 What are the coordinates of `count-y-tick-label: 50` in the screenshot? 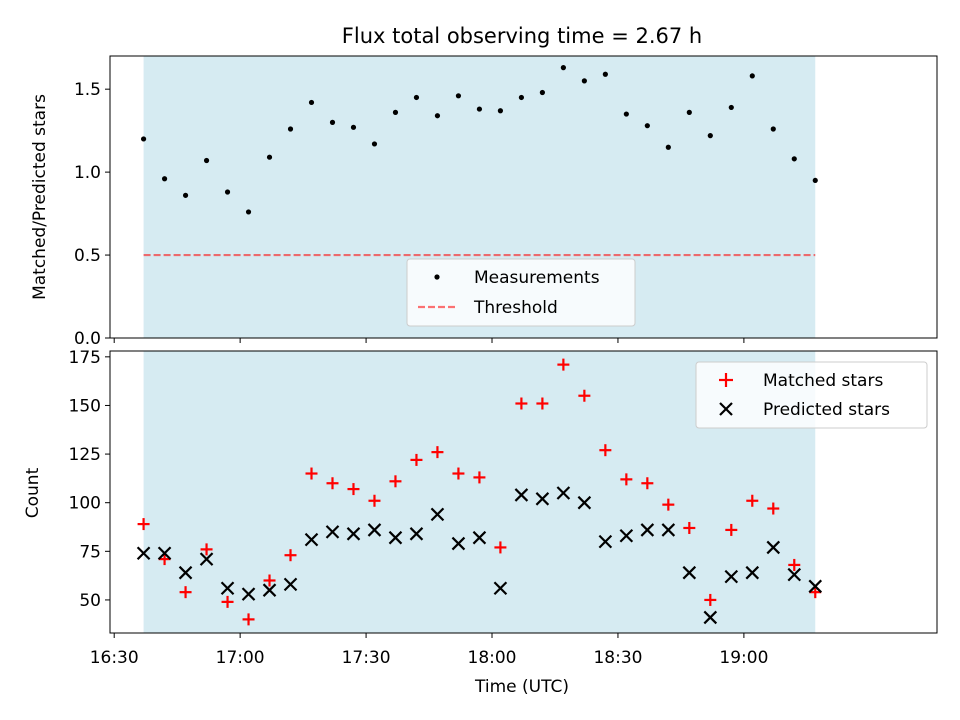 It's located at (90, 601).